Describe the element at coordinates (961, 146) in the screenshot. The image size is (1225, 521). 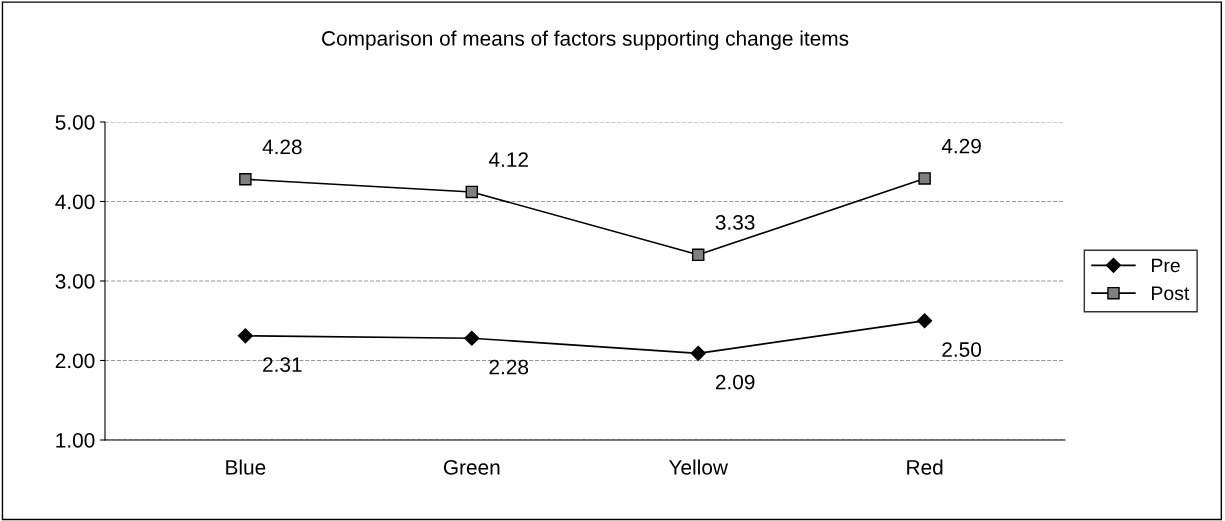
I see `data-label: 4.29` at that location.